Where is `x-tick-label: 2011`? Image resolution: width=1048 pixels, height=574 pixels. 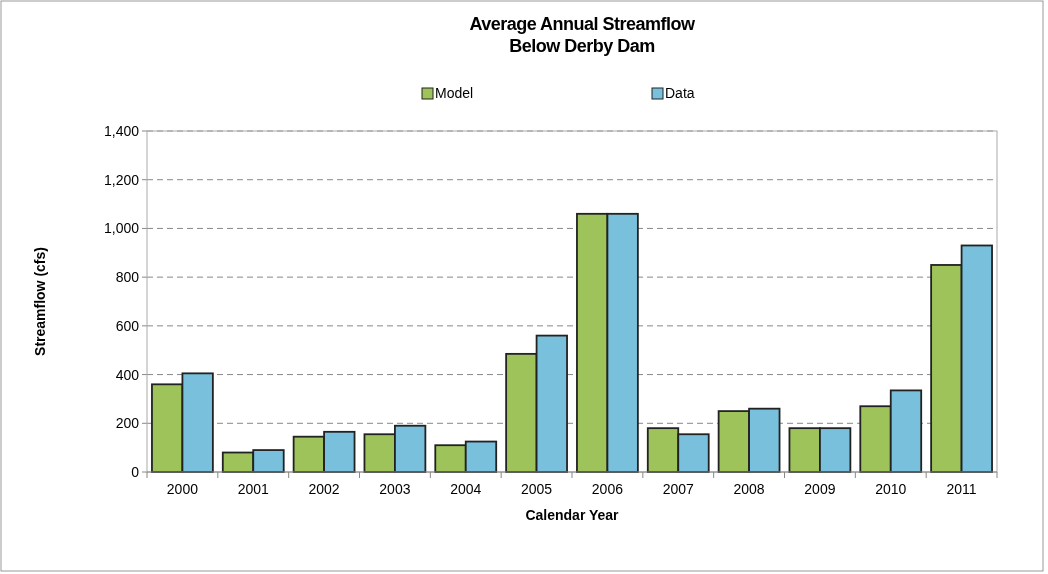 x-tick-label: 2011 is located at coordinates (961, 489).